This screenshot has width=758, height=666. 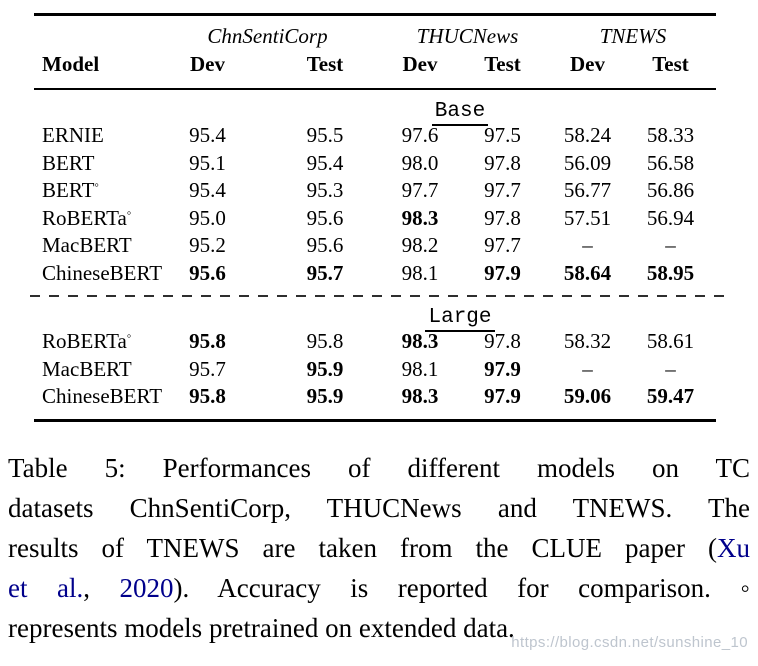 What do you see at coordinates (380, 296) in the screenshot?
I see `section-divider-dashed-rule` at bounding box center [380, 296].